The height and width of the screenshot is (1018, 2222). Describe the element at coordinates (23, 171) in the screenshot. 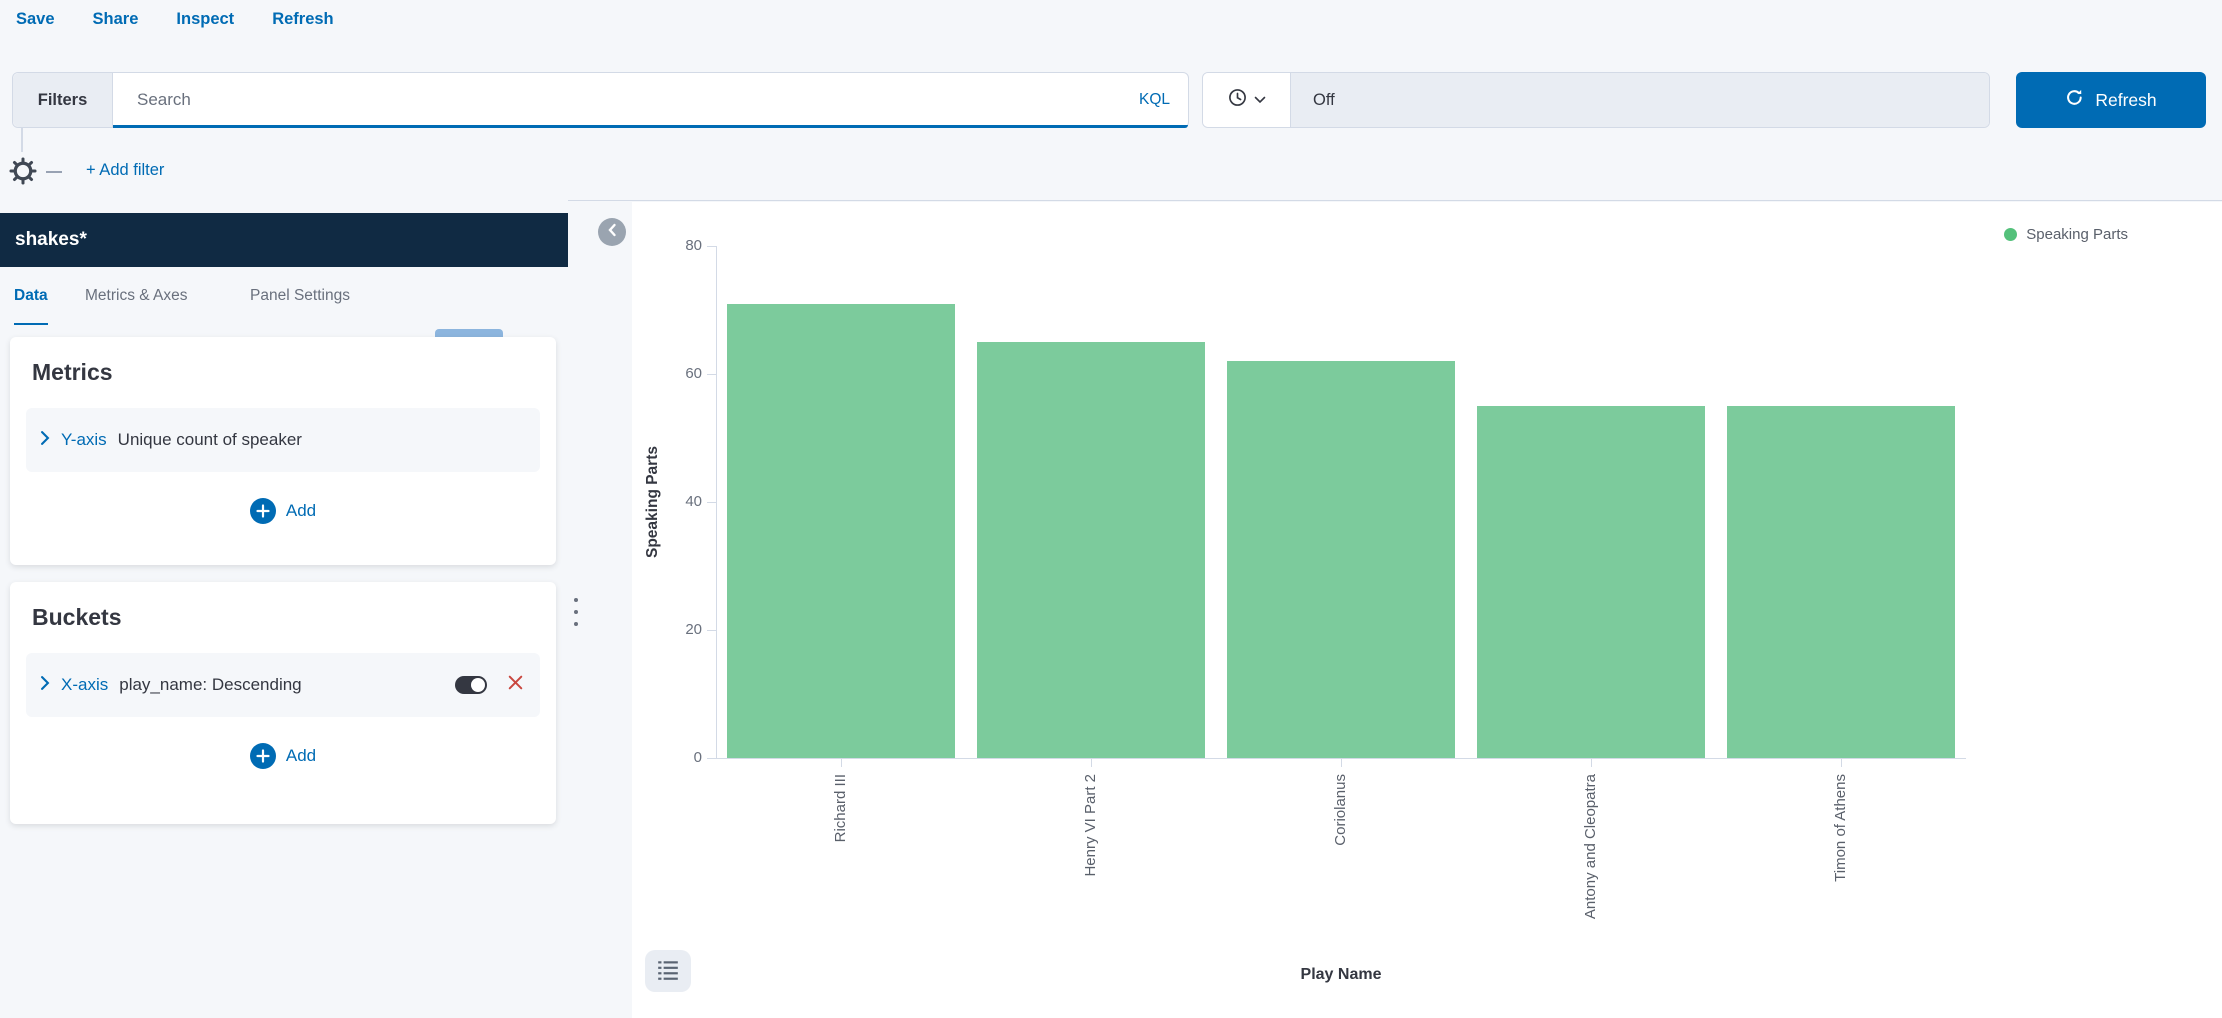

I see `filter-settings-gear-icon` at that location.